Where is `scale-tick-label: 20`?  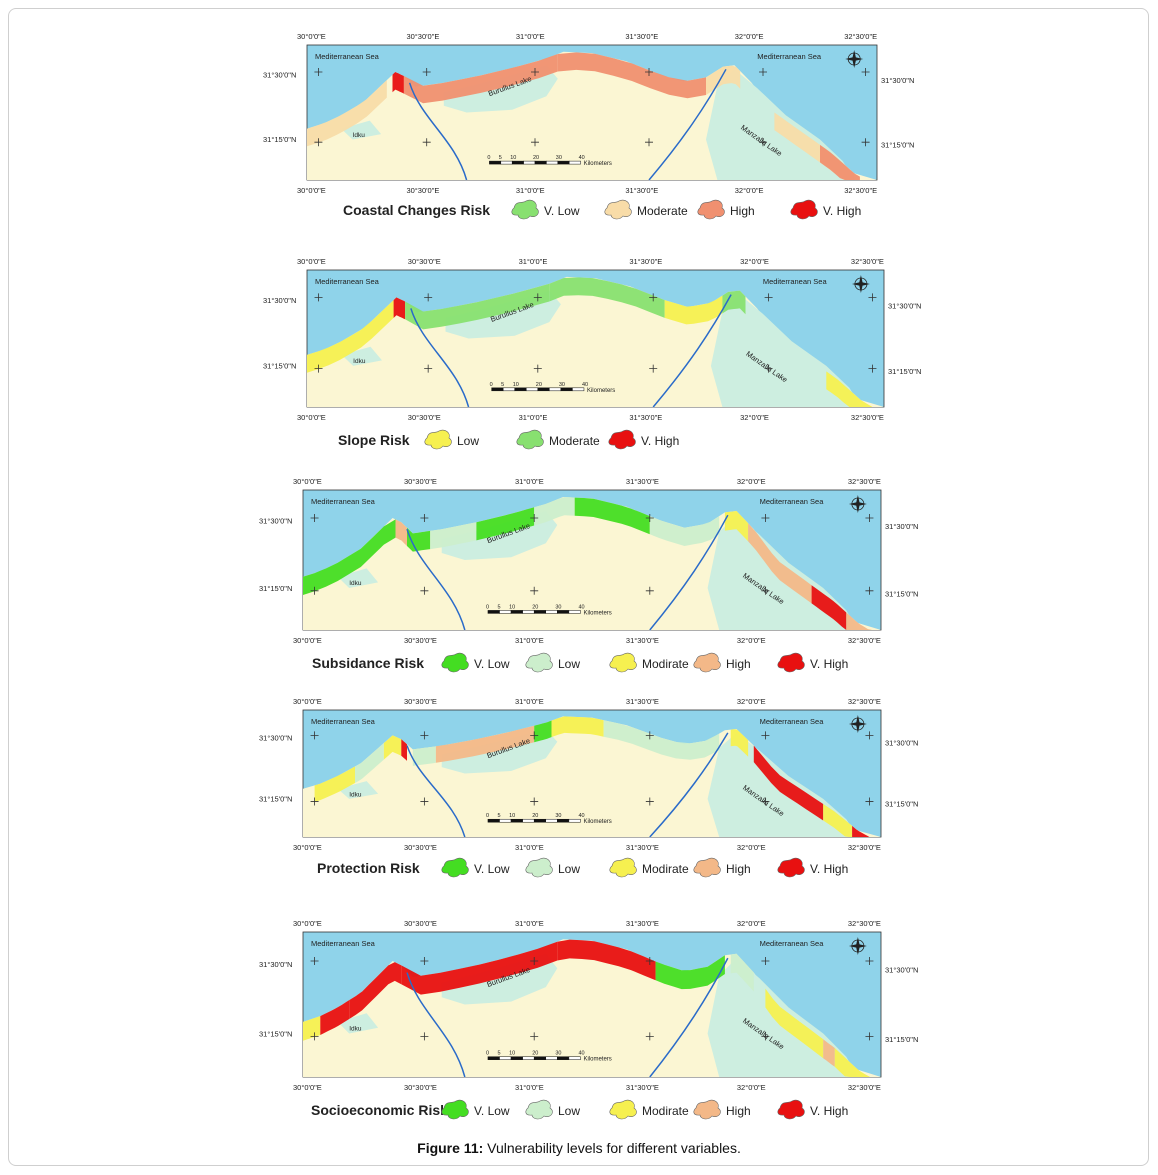
scale-tick-label: 20 is located at coordinates (535, 607).